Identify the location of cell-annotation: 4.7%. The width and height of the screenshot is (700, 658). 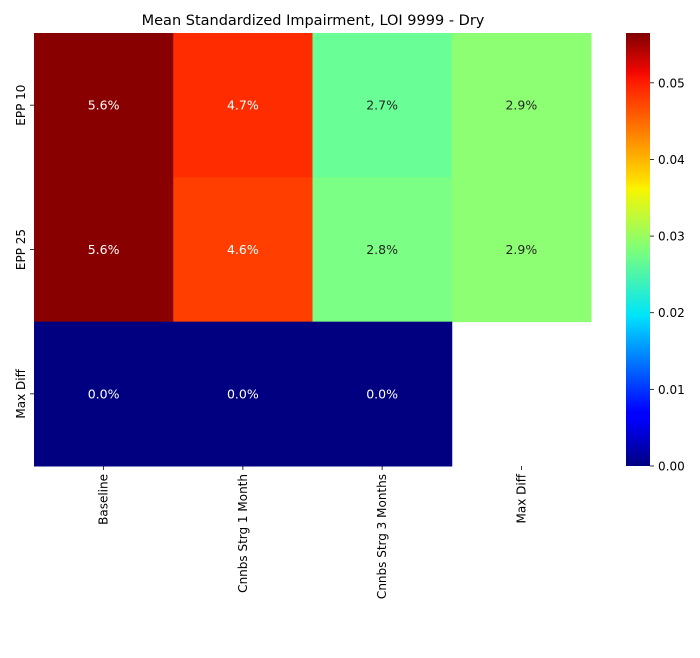
(243, 105).